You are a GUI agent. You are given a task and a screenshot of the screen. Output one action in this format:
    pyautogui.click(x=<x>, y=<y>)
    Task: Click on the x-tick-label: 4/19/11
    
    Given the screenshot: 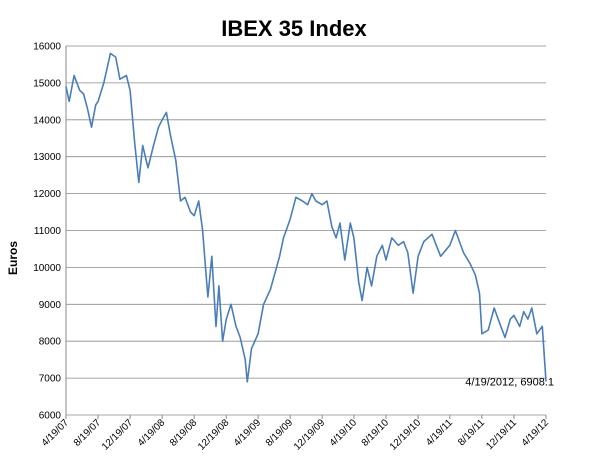 What is the action you would take?
    pyautogui.click(x=439, y=432)
    